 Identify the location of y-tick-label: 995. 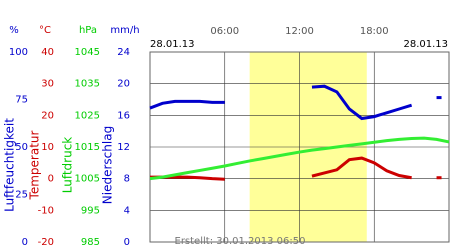
(90, 210).